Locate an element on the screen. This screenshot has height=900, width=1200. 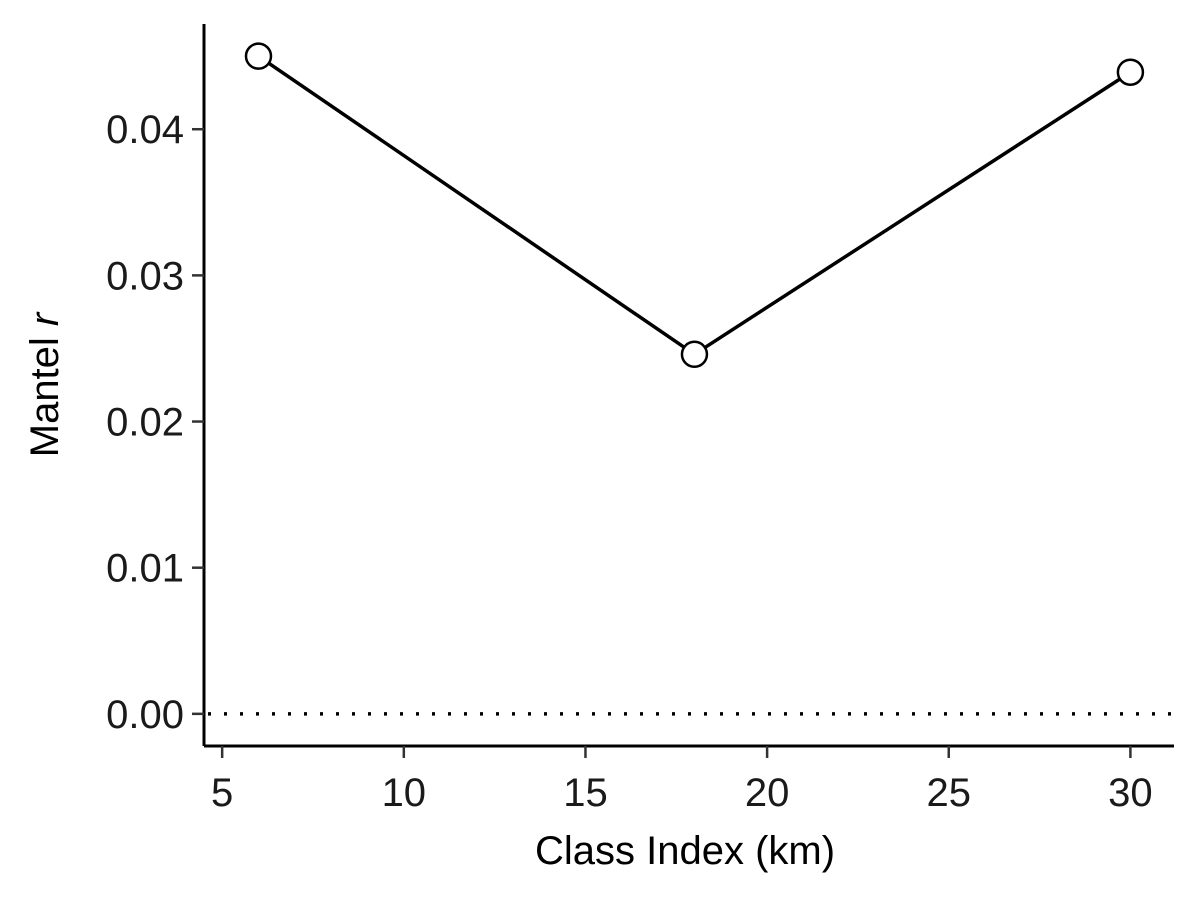
x-tick-label: 30 is located at coordinates (1130, 793).